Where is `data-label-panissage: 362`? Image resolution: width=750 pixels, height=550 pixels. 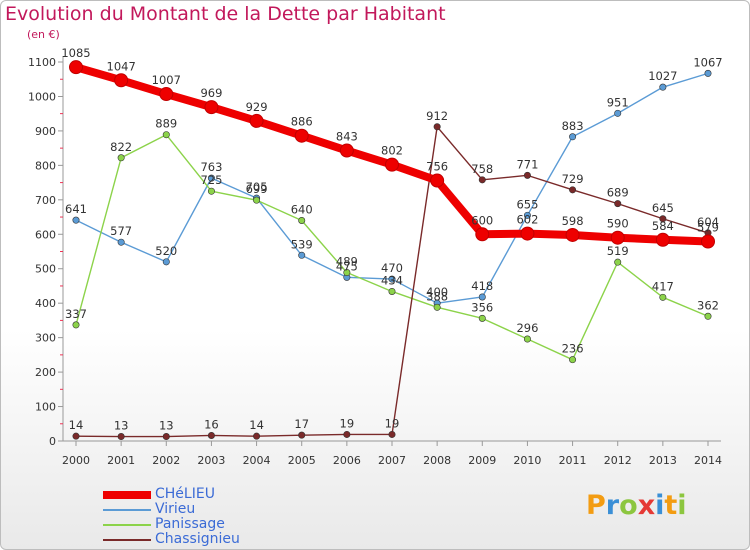
data-label-panissage: 362 is located at coordinates (708, 305).